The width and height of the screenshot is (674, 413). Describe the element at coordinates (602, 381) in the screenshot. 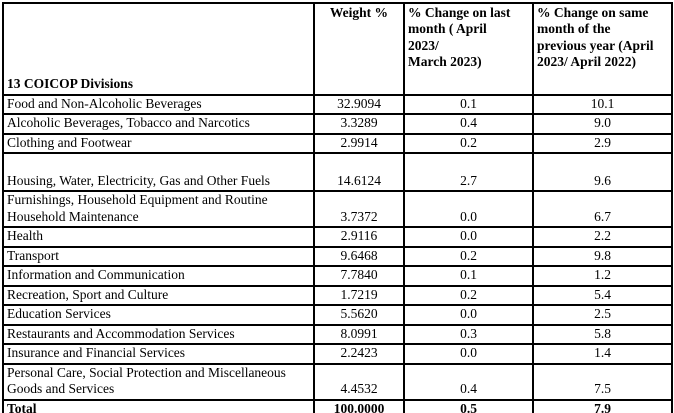

I see `change-year-cell: 7.5` at that location.